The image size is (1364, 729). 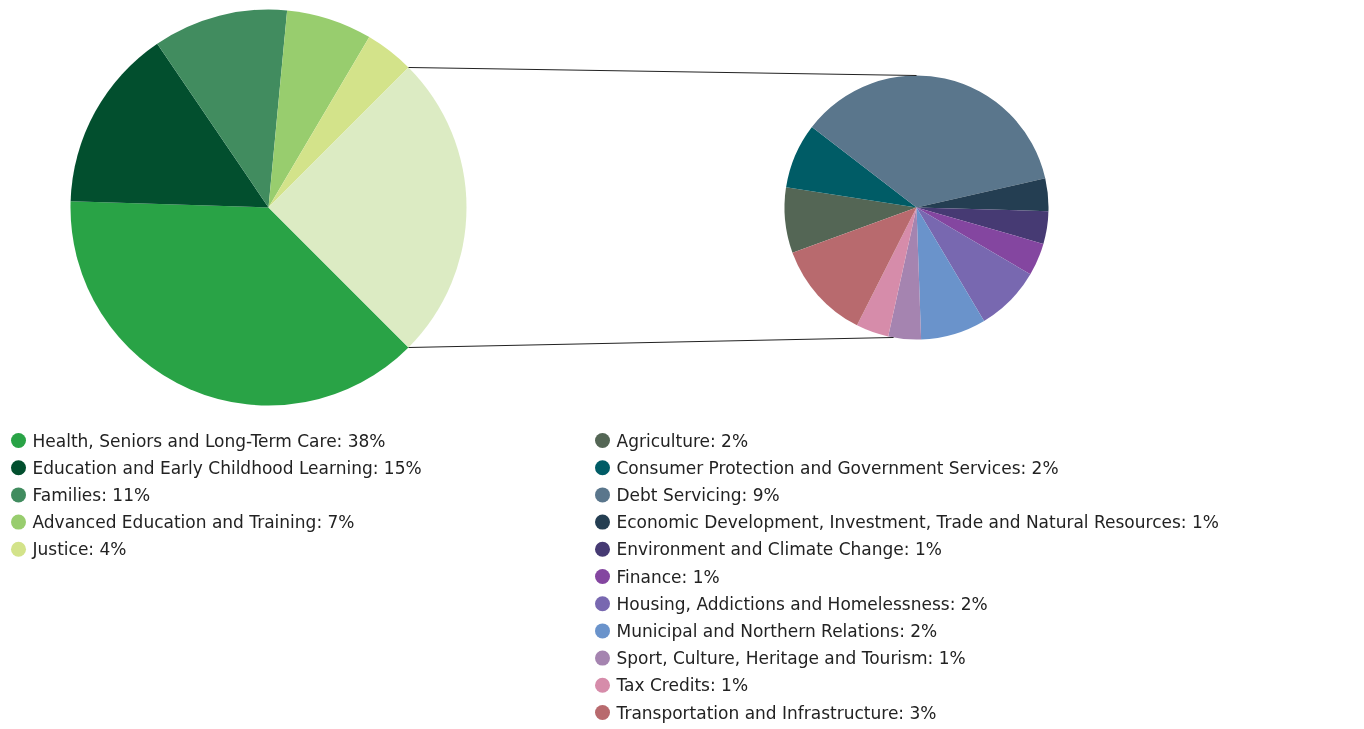 What do you see at coordinates (193, 522) in the screenshot?
I see `legend-label: Advanced Education and Training: 7%` at bounding box center [193, 522].